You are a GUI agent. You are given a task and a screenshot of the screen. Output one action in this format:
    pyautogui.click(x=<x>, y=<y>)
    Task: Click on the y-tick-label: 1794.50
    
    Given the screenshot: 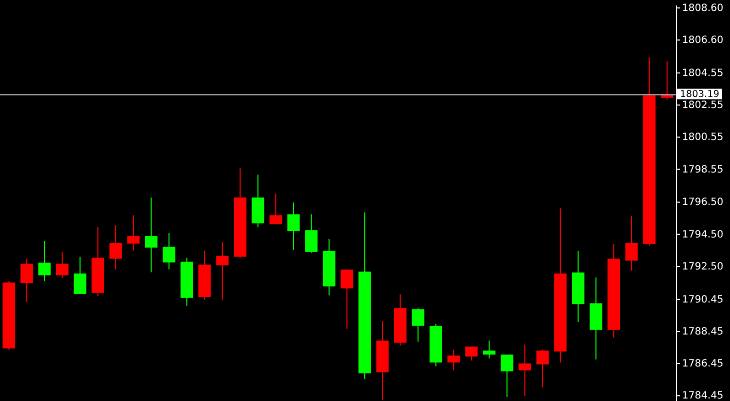 What is the action you would take?
    pyautogui.click(x=703, y=234)
    